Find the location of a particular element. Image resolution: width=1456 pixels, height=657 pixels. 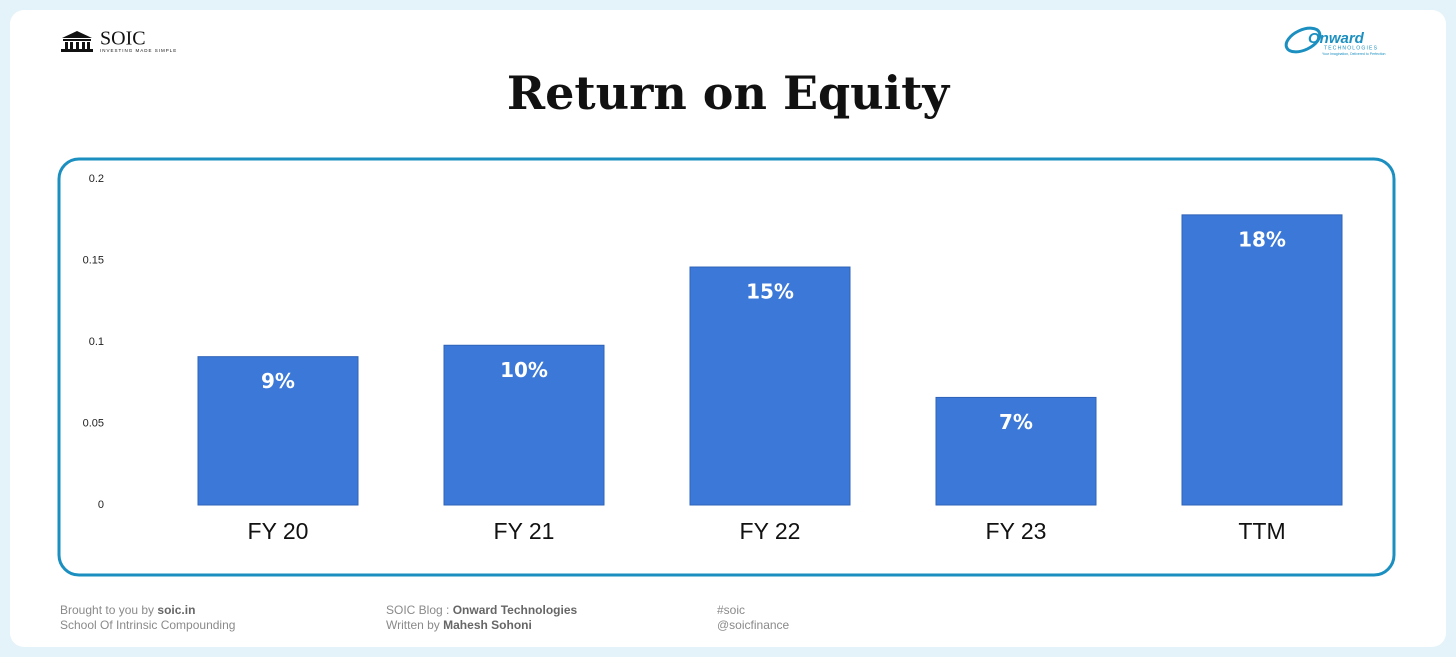

x-tick-label: TTM is located at coordinates (1261, 531).